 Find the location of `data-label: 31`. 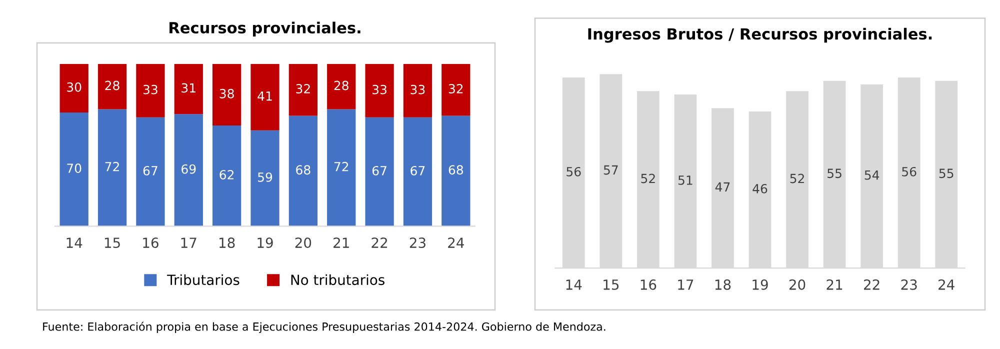

data-label: 31 is located at coordinates (189, 88).